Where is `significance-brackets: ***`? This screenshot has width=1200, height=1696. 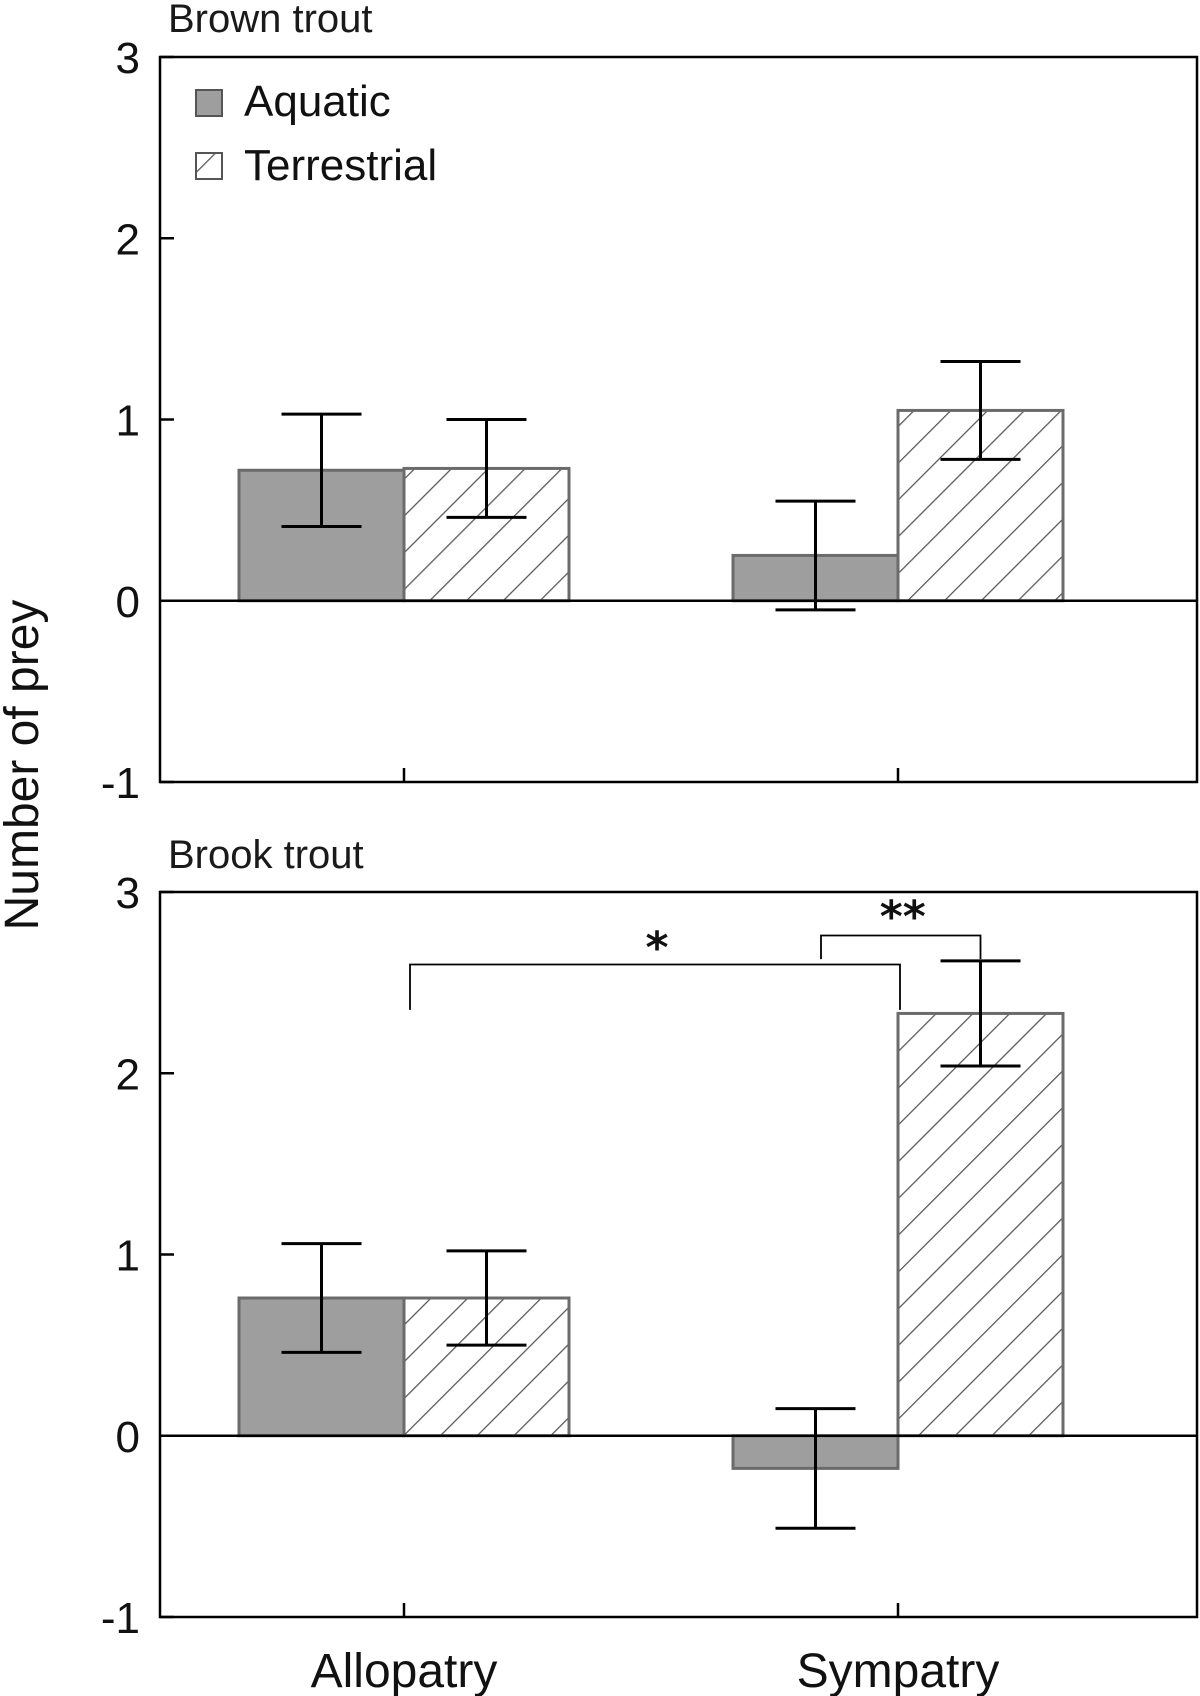 significance-brackets: *** is located at coordinates (695, 951).